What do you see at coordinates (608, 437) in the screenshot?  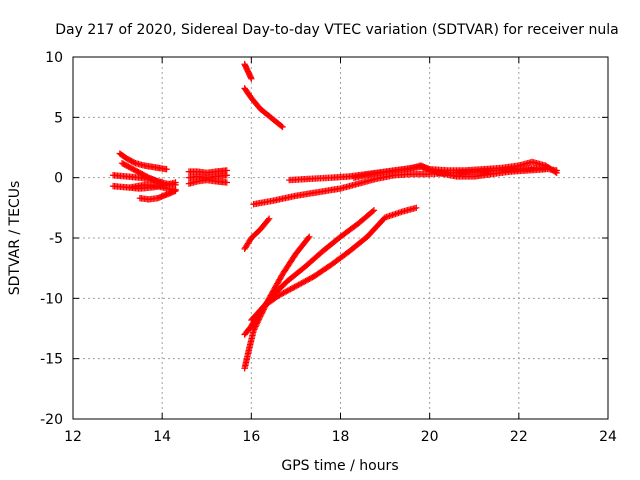 I see `x-tick-label: 24` at bounding box center [608, 437].